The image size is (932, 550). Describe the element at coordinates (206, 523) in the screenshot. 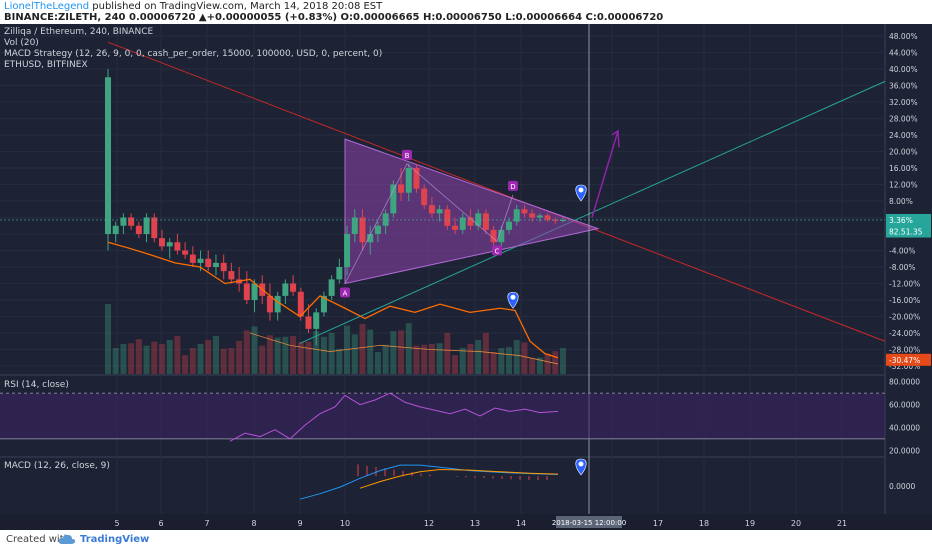

I see `x-tick-label: 7` at that location.